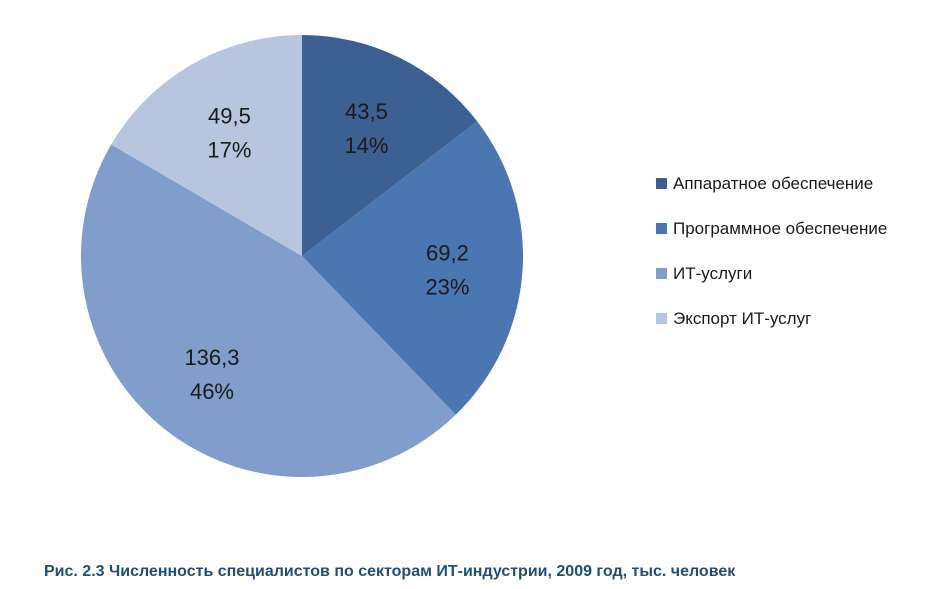 This screenshot has height=589, width=944. Describe the element at coordinates (447, 287) in the screenshot. I see `slice-percent-label: 23%` at that location.